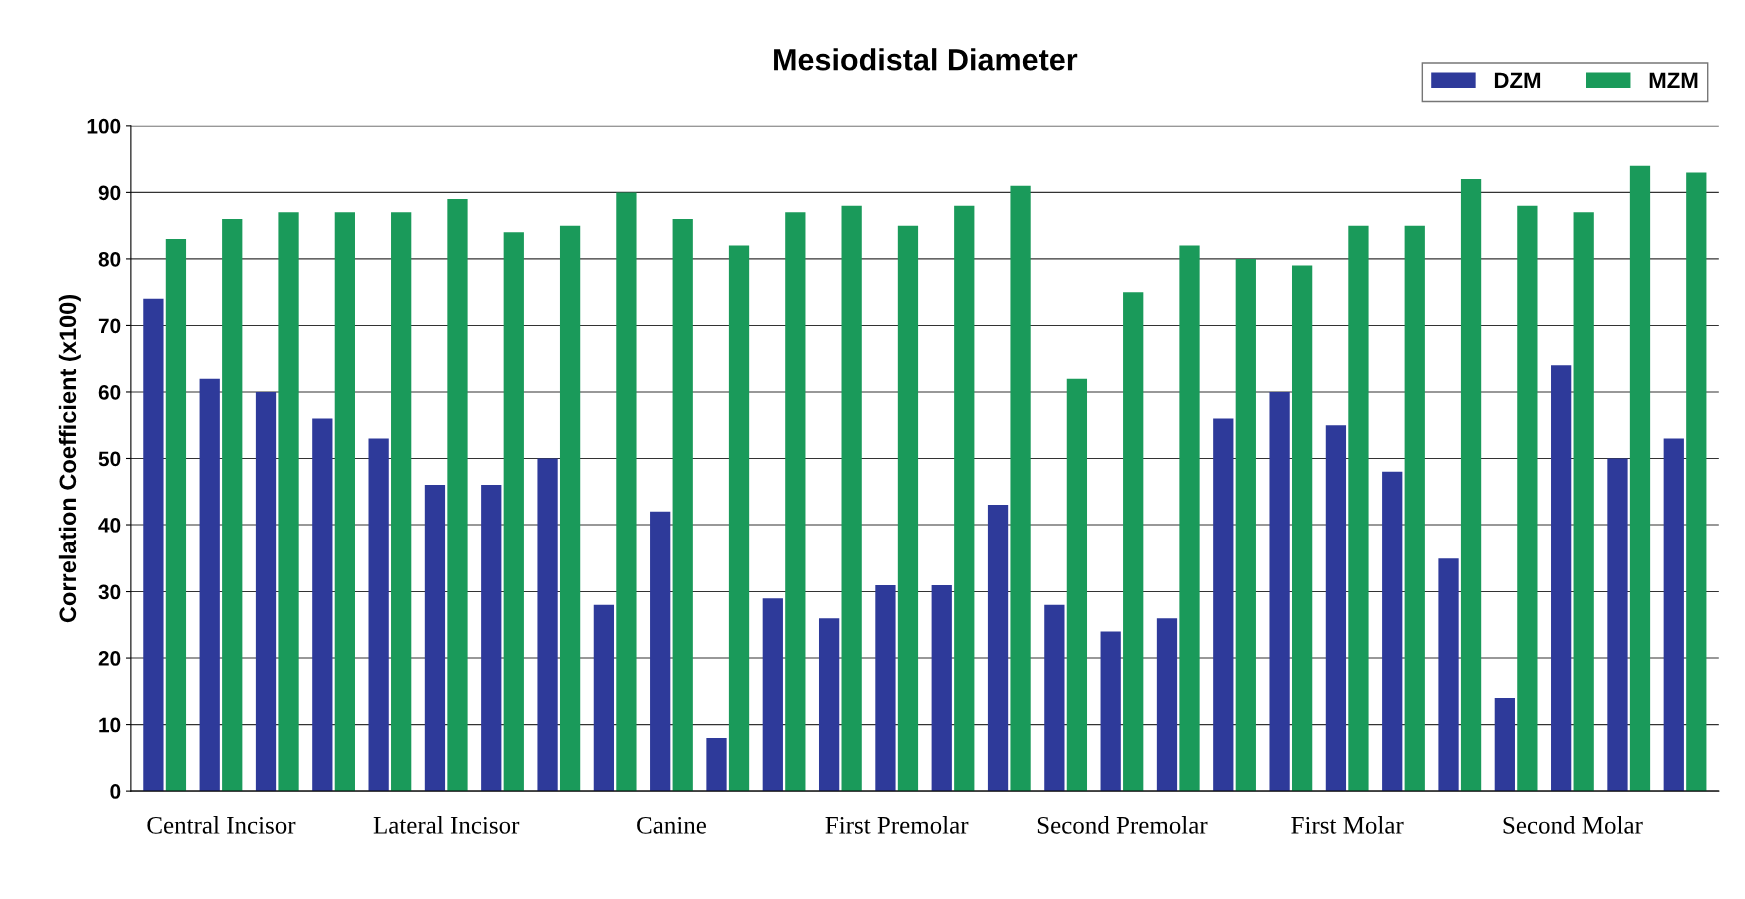 Image resolution: width=1745 pixels, height=899 pixels. What do you see at coordinates (109, 392) in the screenshot?
I see `y-tick-label: 60` at bounding box center [109, 392].